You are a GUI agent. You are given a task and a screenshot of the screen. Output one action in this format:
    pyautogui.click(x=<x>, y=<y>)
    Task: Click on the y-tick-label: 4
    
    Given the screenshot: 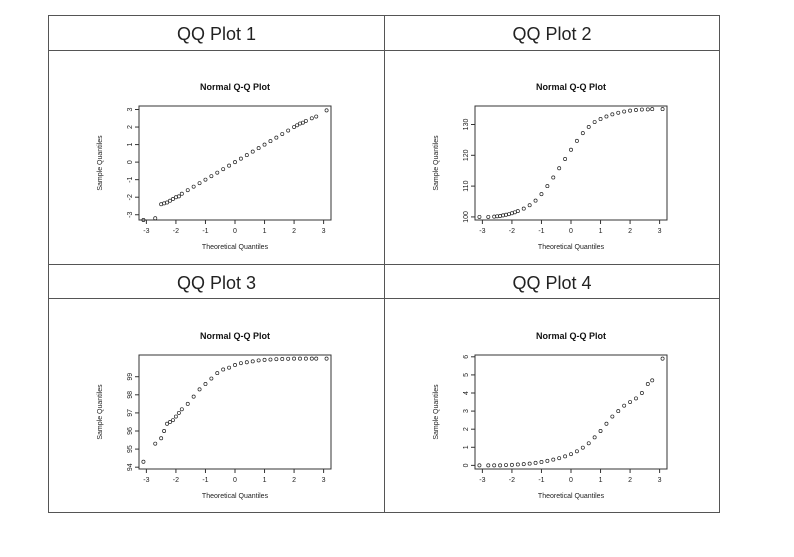 What is the action you would take?
    pyautogui.click(x=466, y=393)
    